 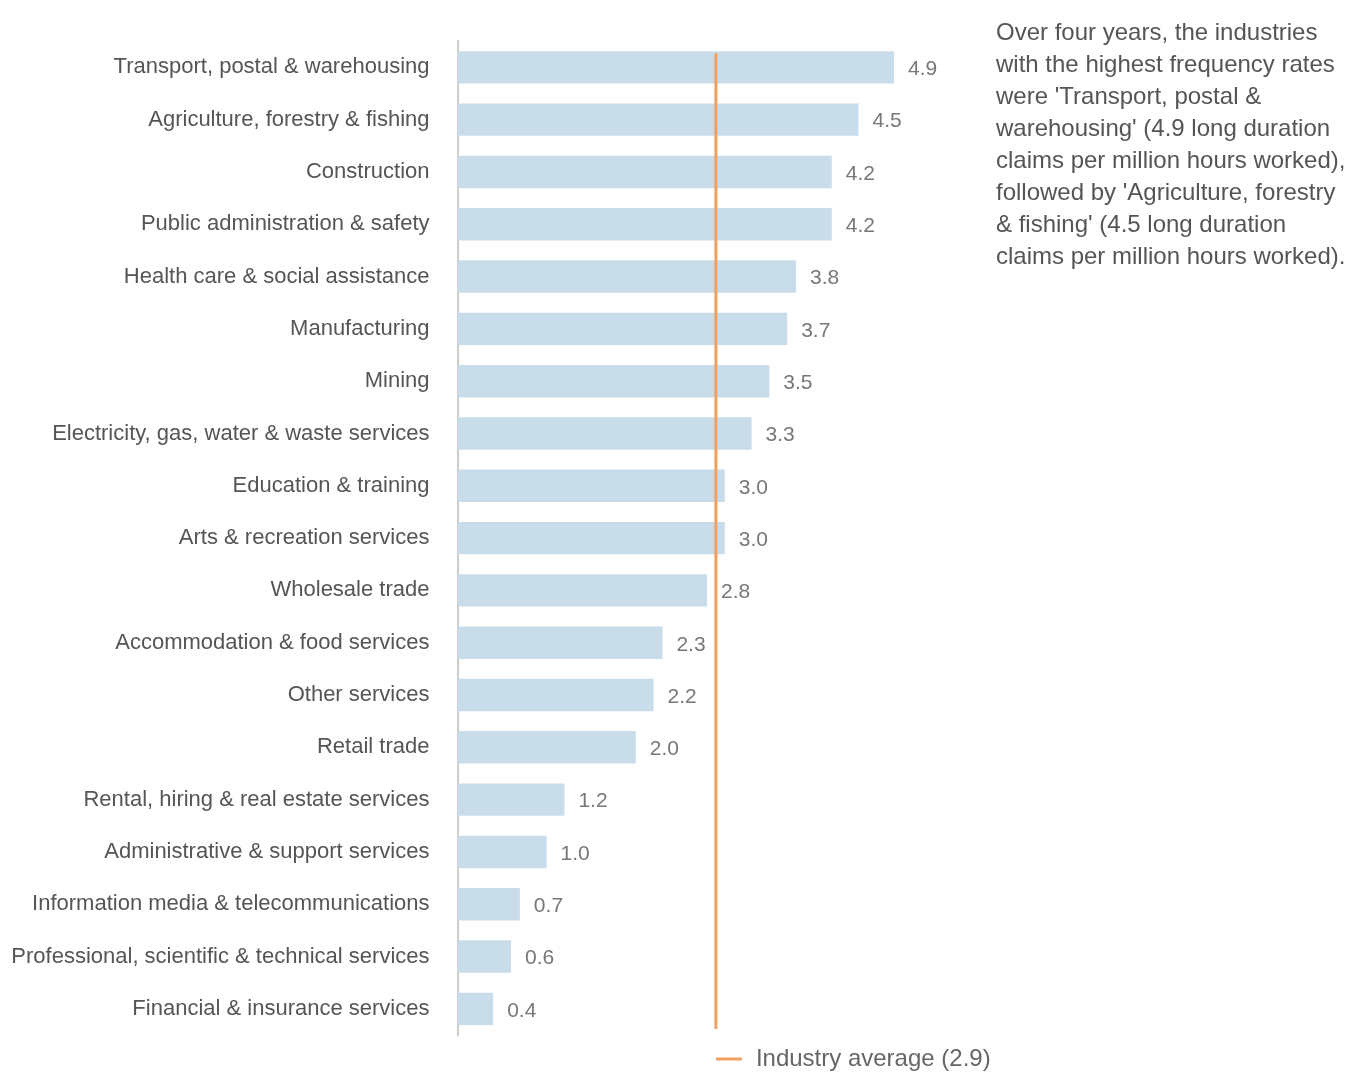 What do you see at coordinates (825, 277) in the screenshot?
I see `data-label: 3.8` at bounding box center [825, 277].